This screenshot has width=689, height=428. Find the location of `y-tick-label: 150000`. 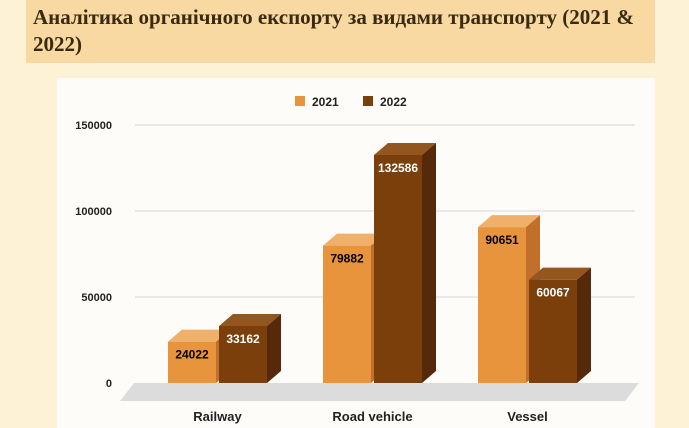

y-tick-label: 150000 is located at coordinates (93, 126).